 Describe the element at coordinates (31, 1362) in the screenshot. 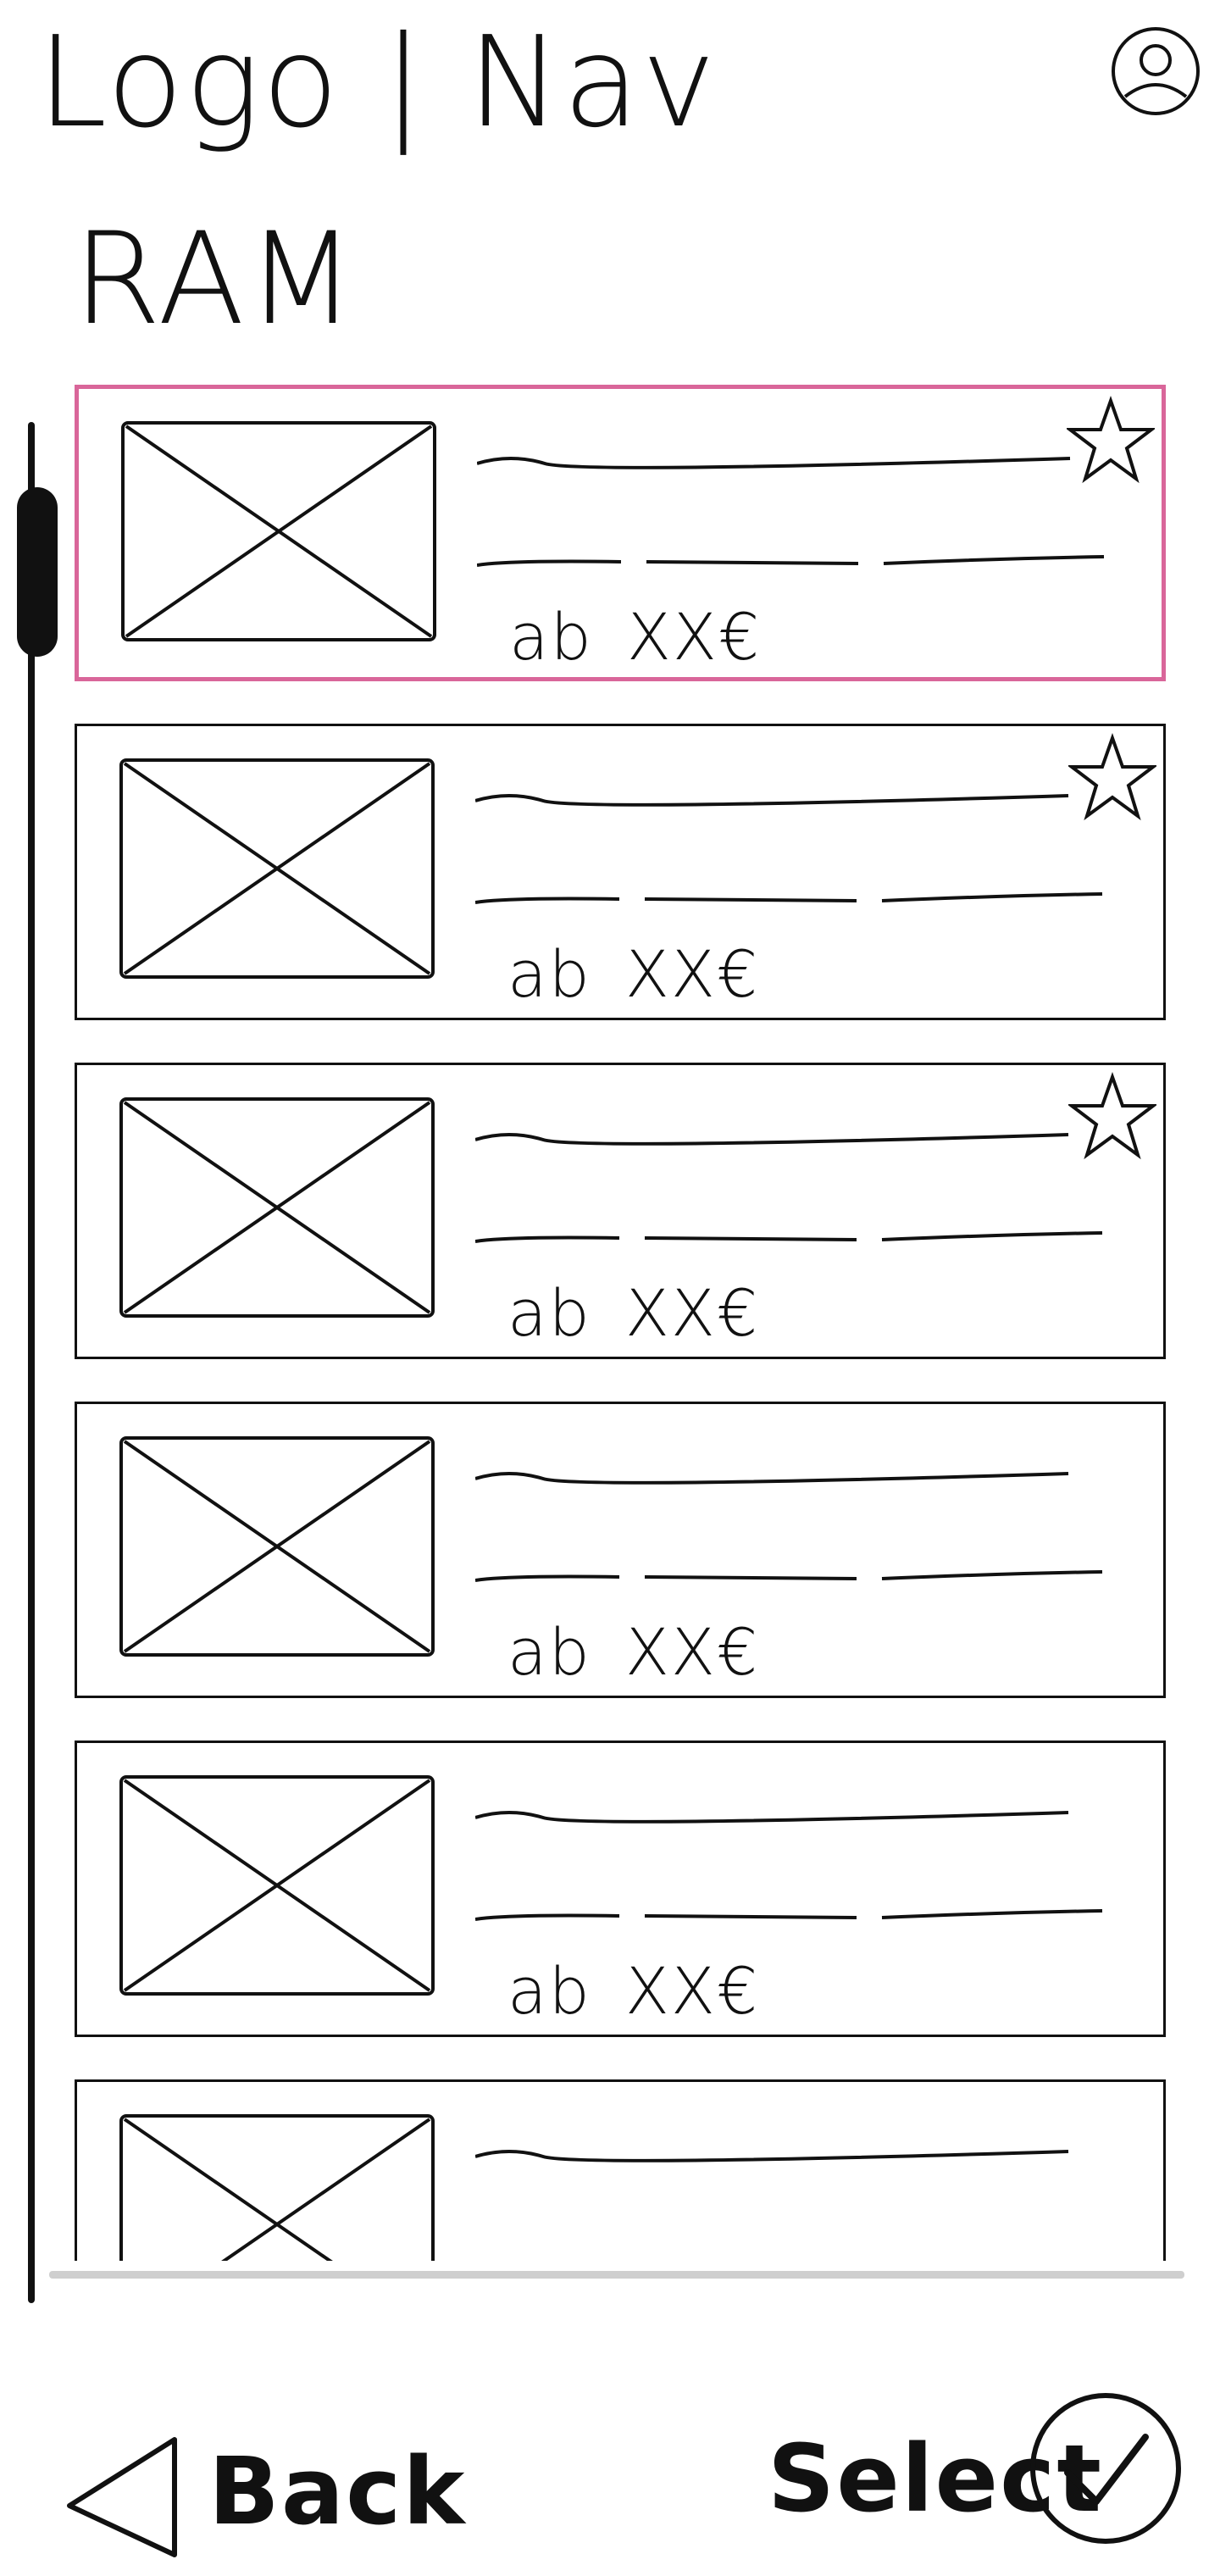

I see `scrollbar-track` at that location.